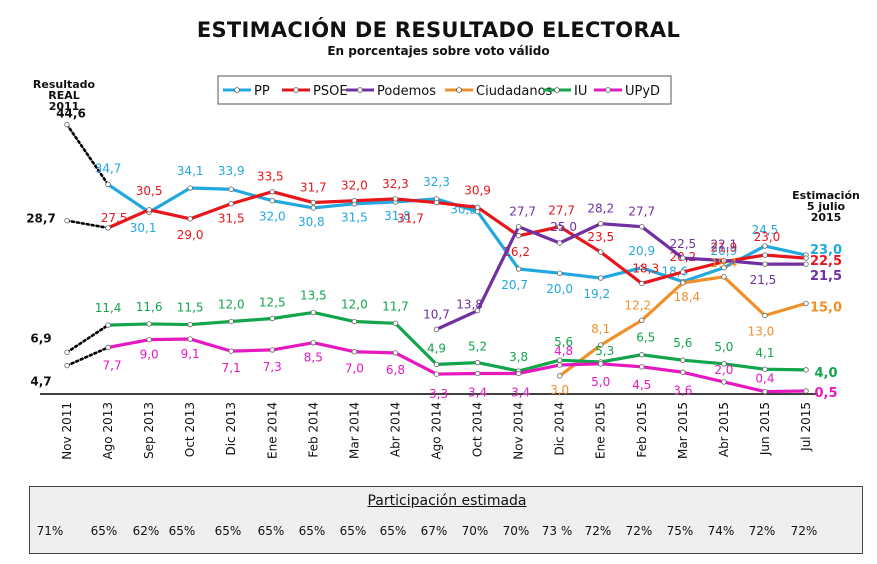 The width and height of the screenshot is (877, 564). Describe the element at coordinates (645, 338) in the screenshot. I see `data-label: 6,5` at that location.